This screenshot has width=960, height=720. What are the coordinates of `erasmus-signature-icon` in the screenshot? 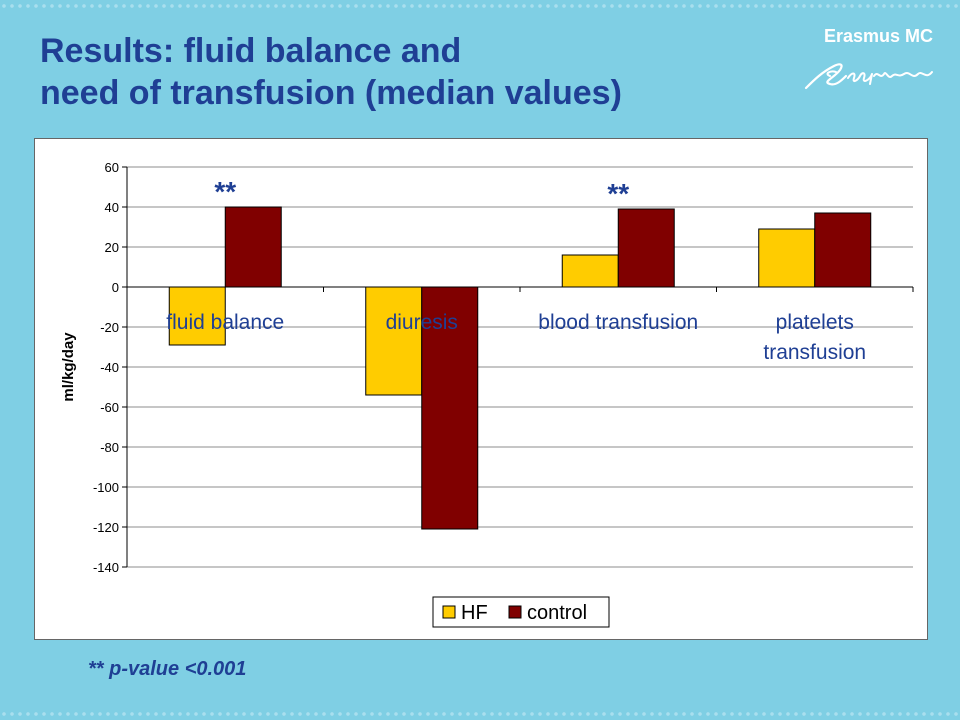 It's located at (868, 76).